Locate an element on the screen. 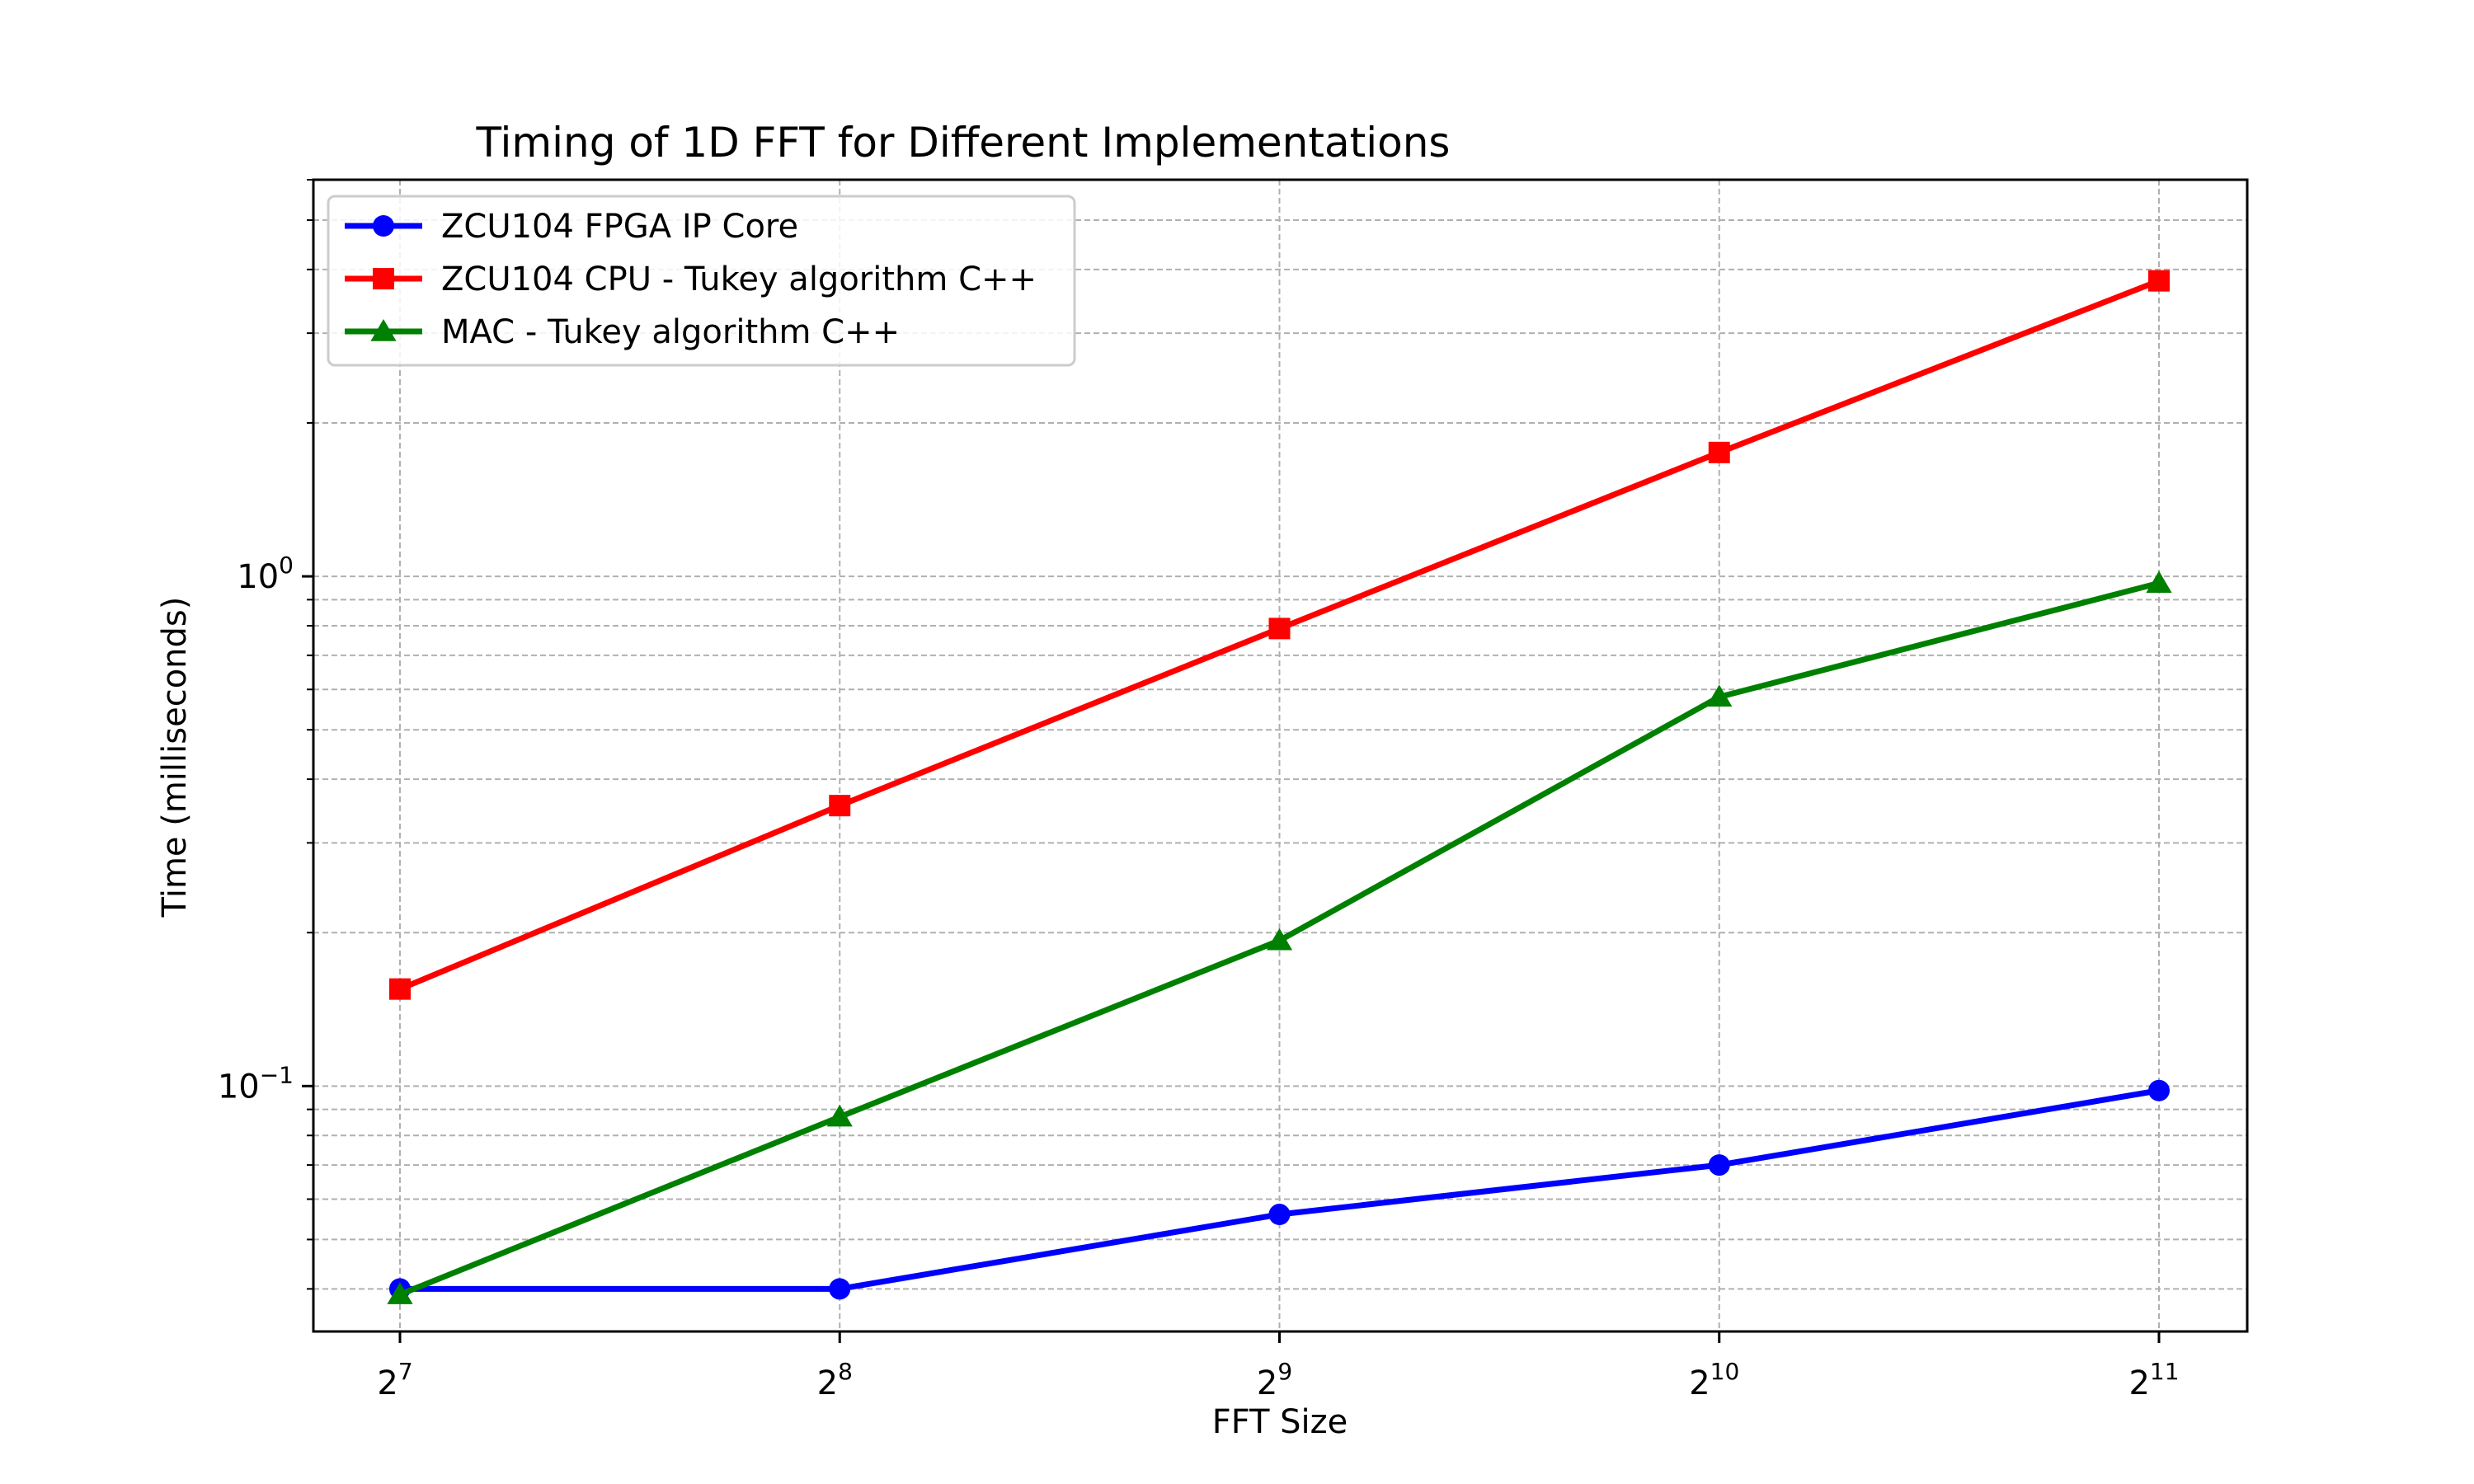 This screenshot has width=2474, height=1484. legend-item: MAC - Tukey algorithm C++ is located at coordinates (622, 332).